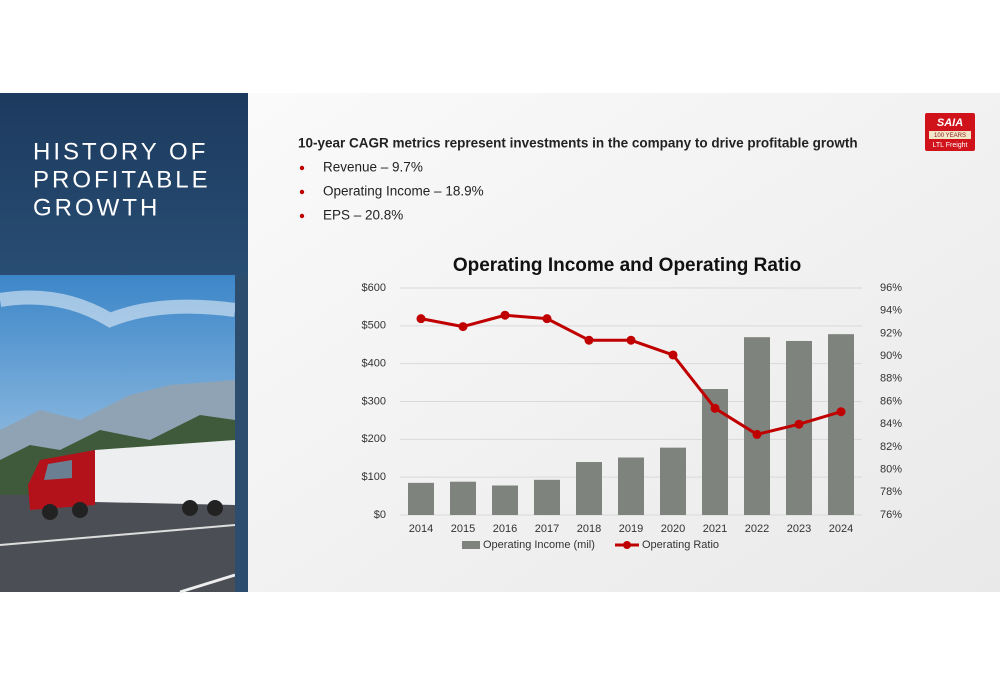 The image size is (1000, 685). Describe the element at coordinates (891, 424) in the screenshot. I see `y2-tick-label: 84%` at that location.